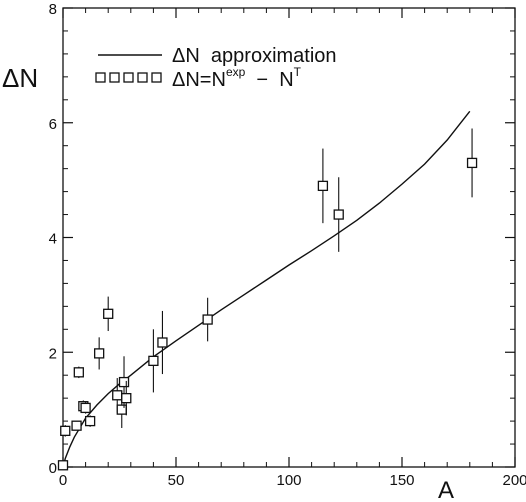 This screenshot has width=526, height=502. What do you see at coordinates (446, 489) in the screenshot?
I see `x-axis-label: A` at bounding box center [446, 489].